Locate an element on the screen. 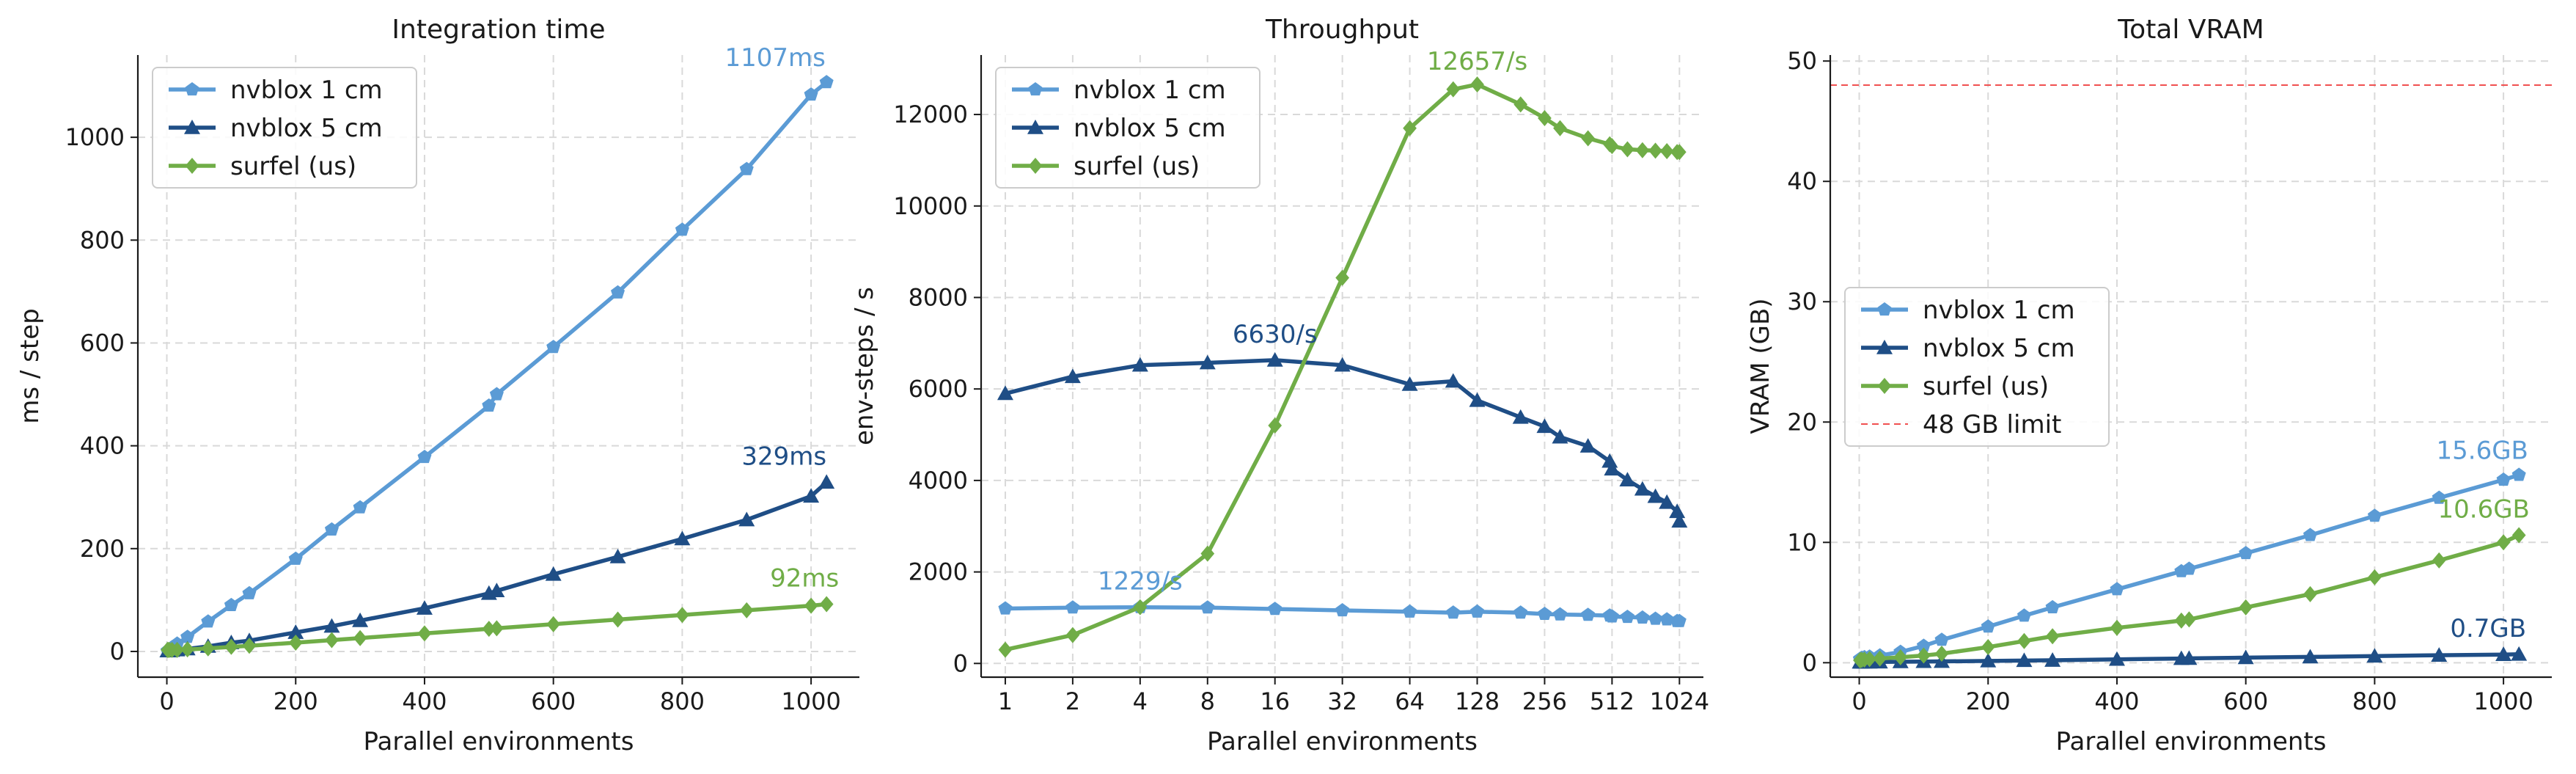 The image size is (2576, 774). x-tick-label: 128 is located at coordinates (1478, 701).